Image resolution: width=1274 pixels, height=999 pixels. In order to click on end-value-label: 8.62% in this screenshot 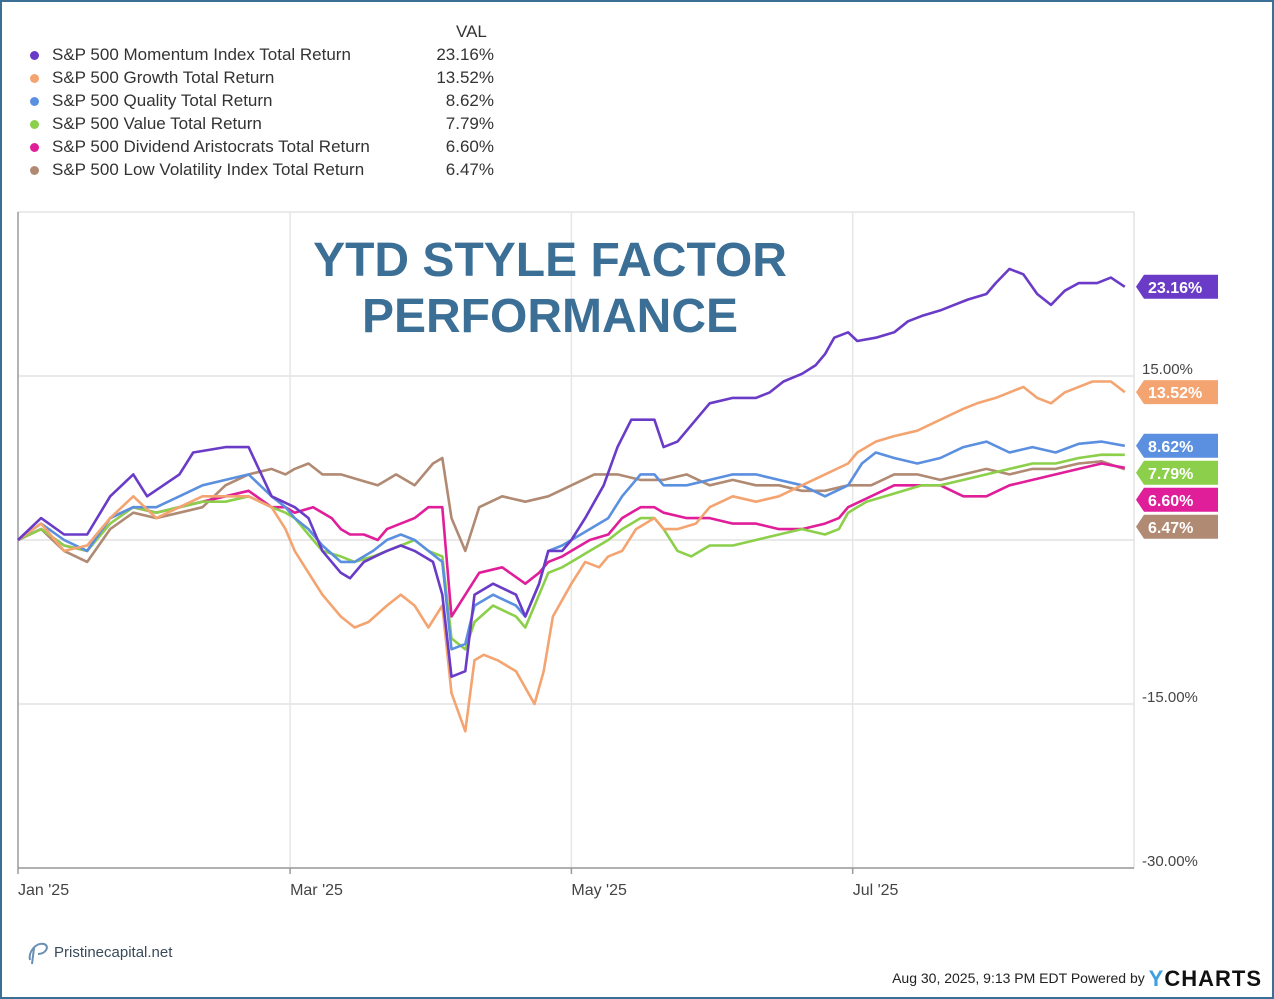, I will do `click(1170, 447)`.